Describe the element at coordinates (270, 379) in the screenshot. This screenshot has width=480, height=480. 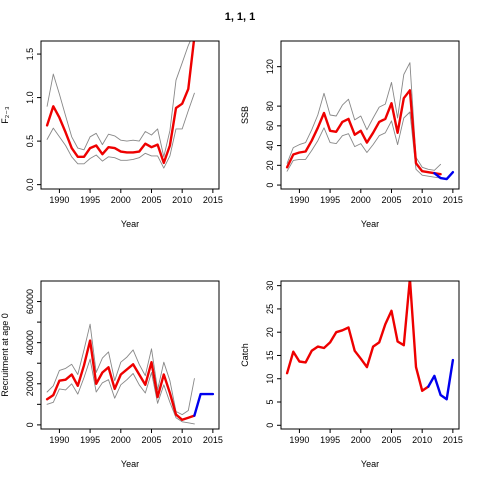
I see `y-tick-label: 10` at that location.